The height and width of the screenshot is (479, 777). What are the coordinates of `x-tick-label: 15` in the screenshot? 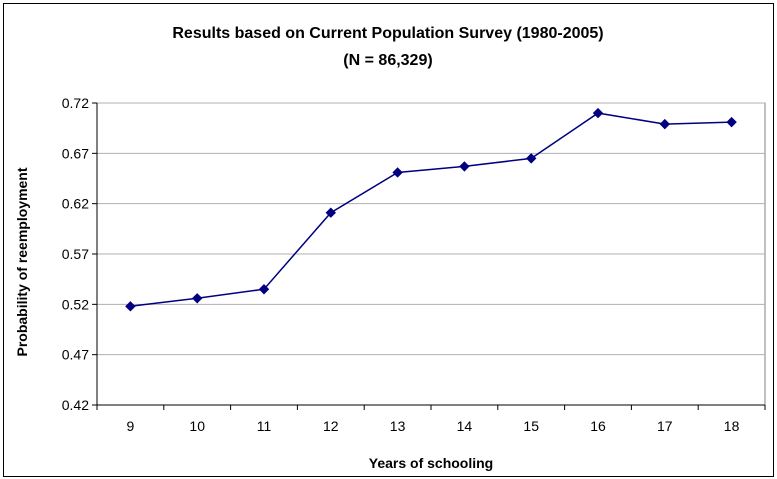 It's located at (531, 426).